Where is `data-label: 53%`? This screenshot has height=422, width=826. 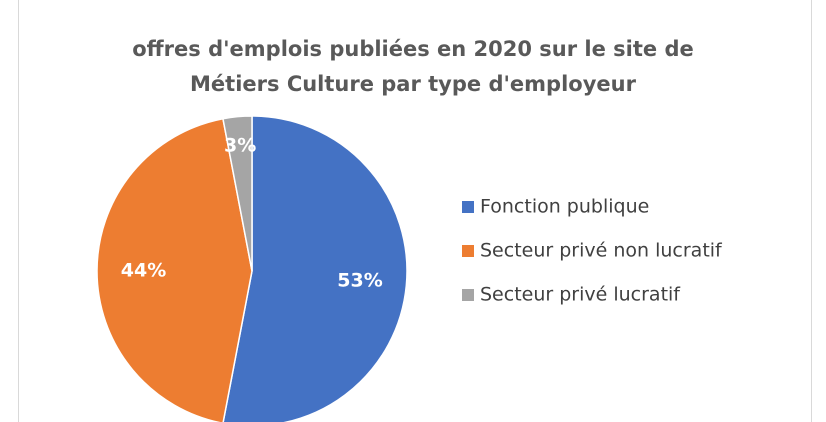
data-label: 53% is located at coordinates (359, 281).